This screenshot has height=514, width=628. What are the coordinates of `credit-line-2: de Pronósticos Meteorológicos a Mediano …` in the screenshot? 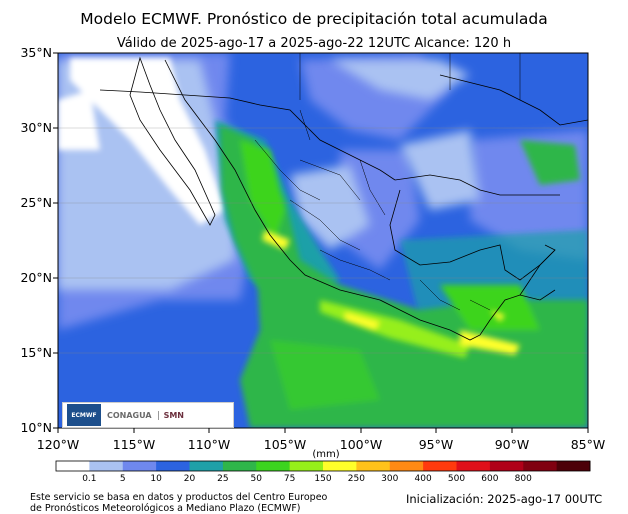 It's located at (165, 508).